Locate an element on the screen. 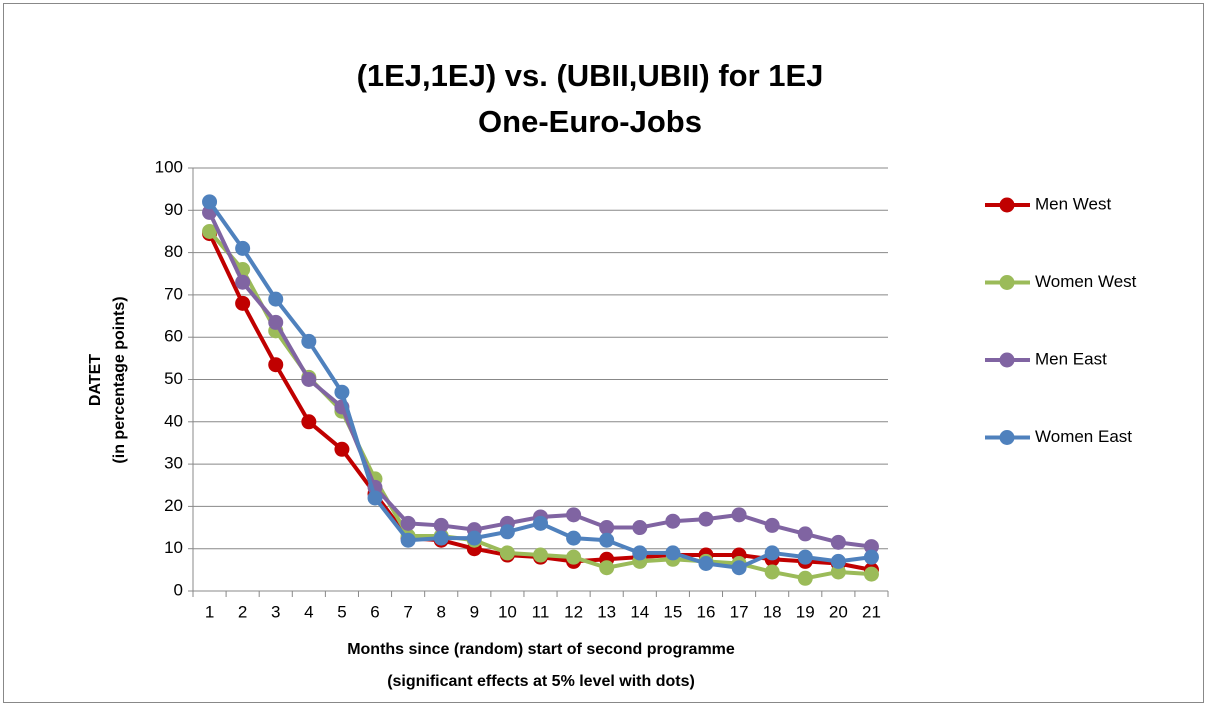 This screenshot has width=1207, height=711. y-axis-title: DATET is located at coordinates (95, 380).